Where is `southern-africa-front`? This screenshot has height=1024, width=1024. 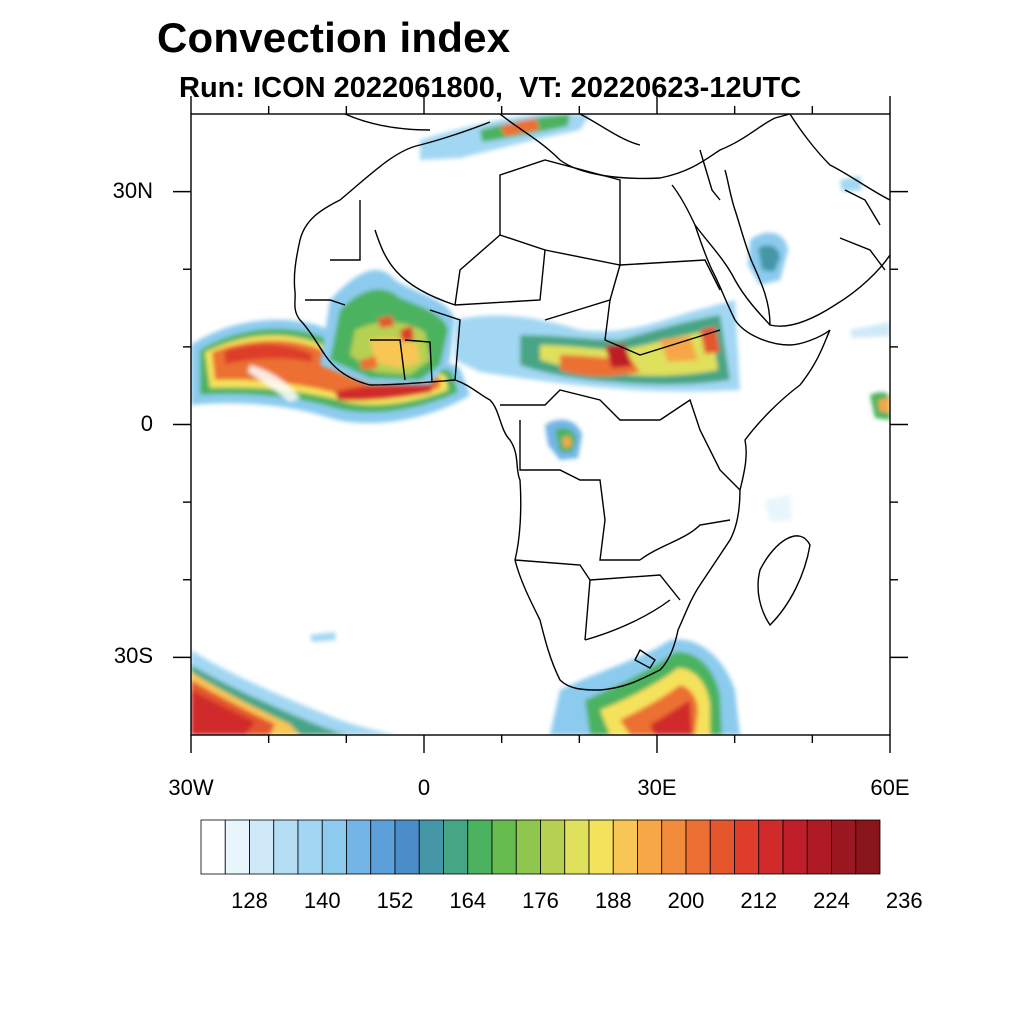
southern-africa-front is located at coordinates (645, 687).